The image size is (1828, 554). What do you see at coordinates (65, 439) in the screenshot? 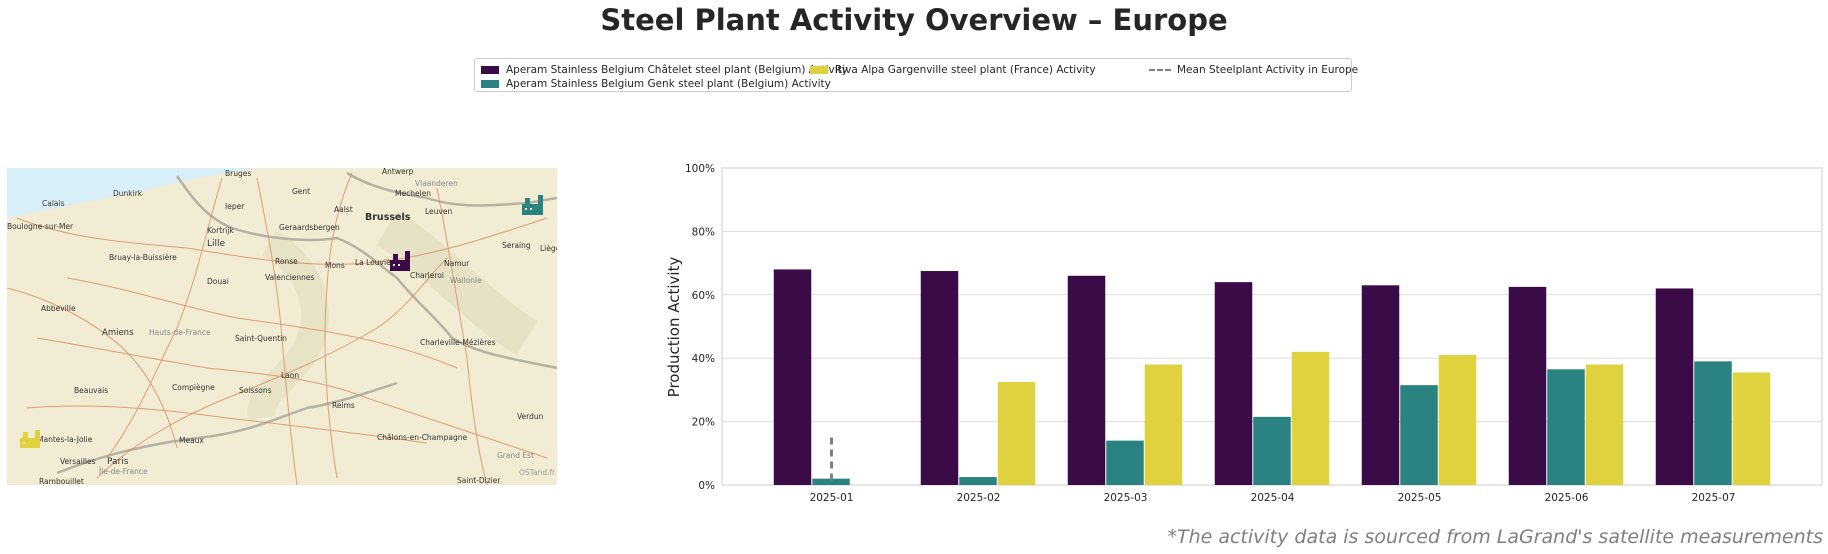
I see `map-label: Mantes-la-Jolie` at bounding box center [65, 439].